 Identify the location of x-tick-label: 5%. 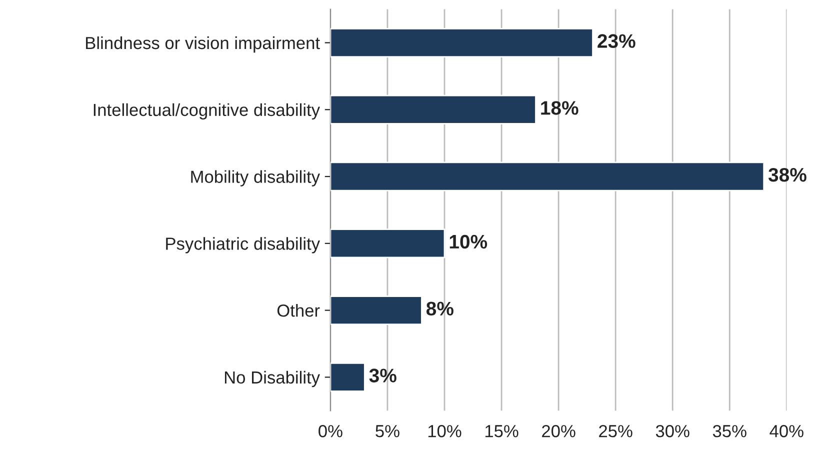
(388, 431).